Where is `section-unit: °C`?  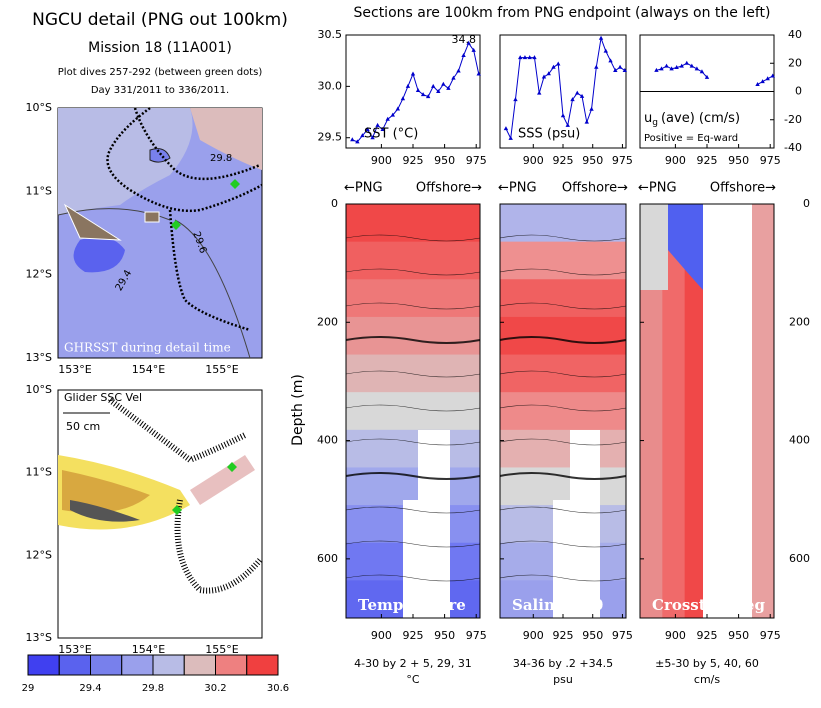 section-unit: °C is located at coordinates (413, 679).